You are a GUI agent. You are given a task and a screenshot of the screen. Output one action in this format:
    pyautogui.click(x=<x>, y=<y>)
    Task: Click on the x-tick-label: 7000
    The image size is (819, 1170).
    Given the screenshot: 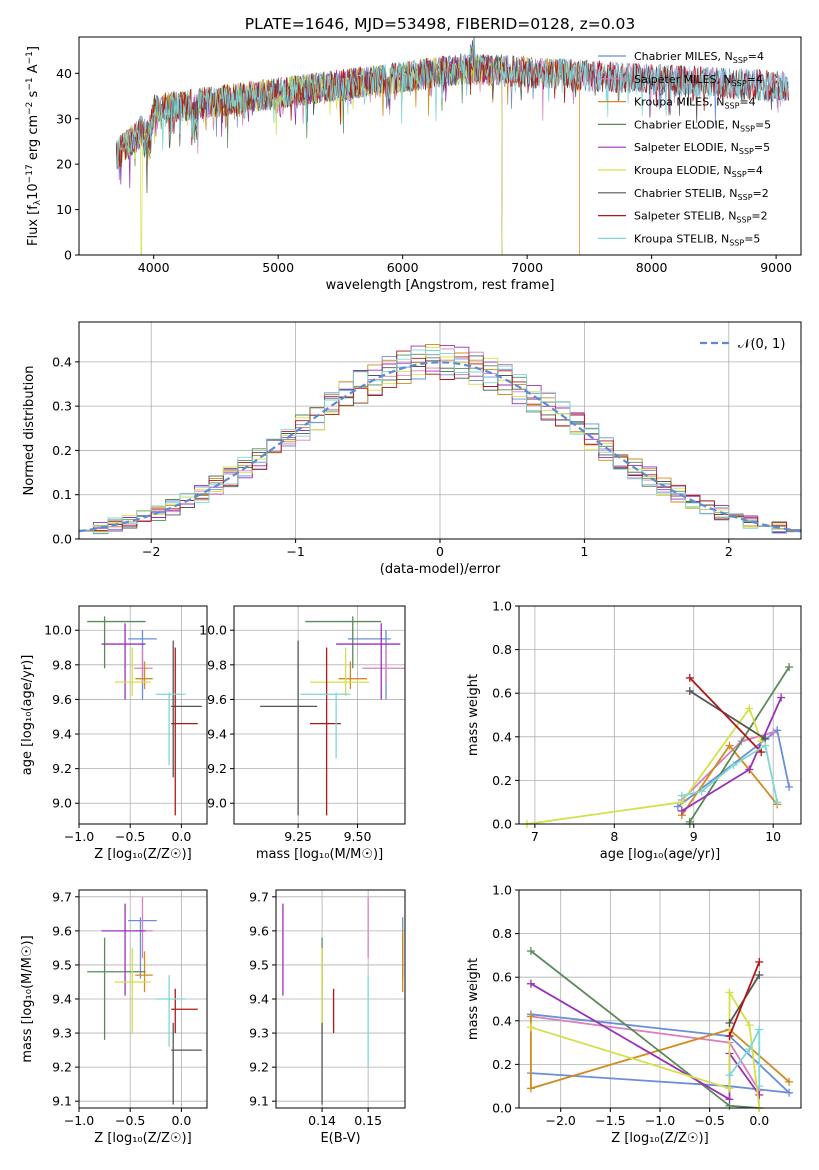 What is the action you would take?
    pyautogui.click(x=527, y=267)
    